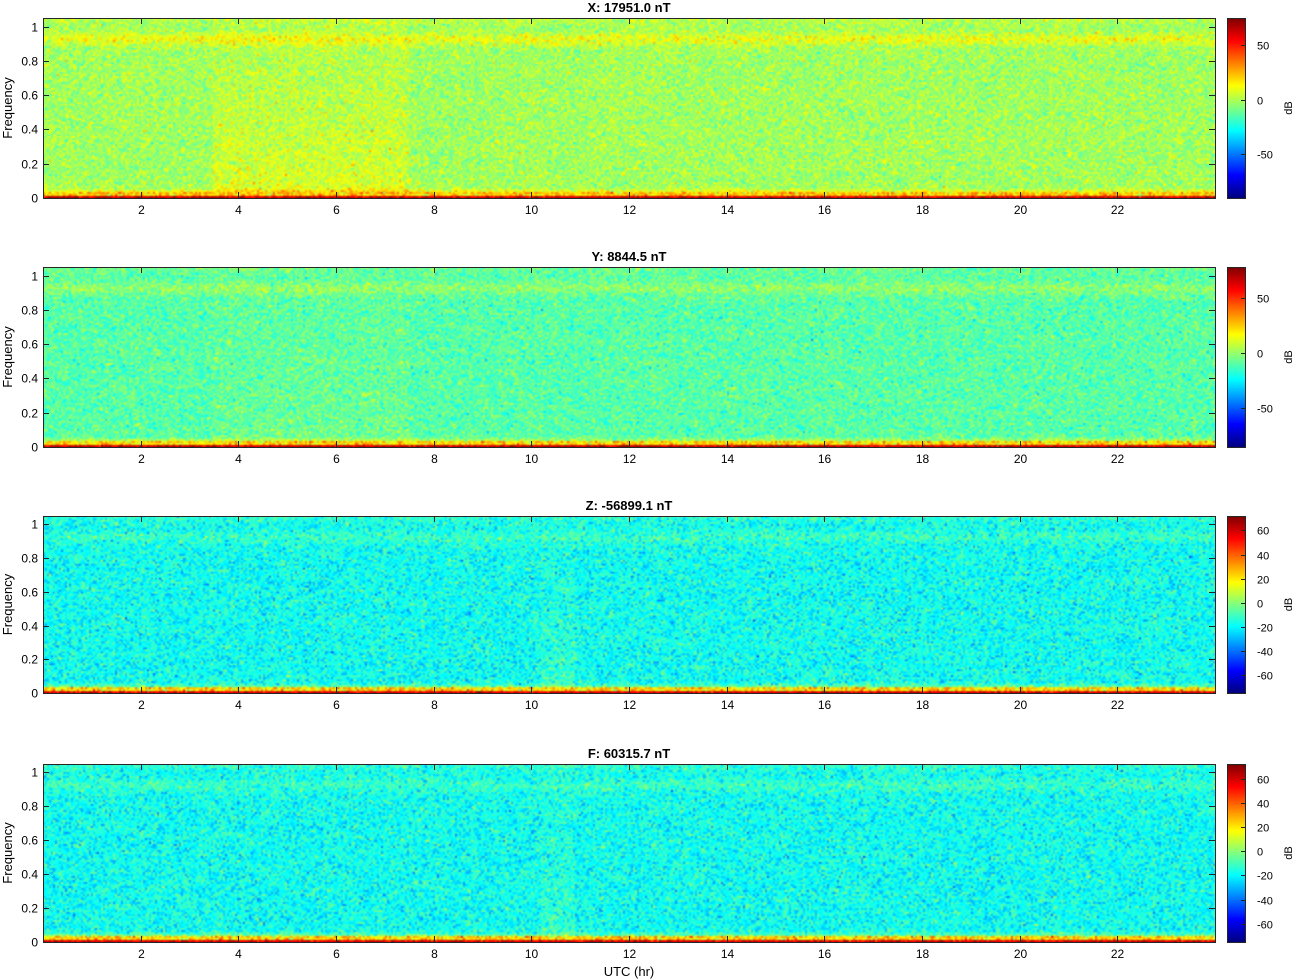 This screenshot has height=980, width=1297. What do you see at coordinates (629, 256) in the screenshot?
I see `panel-title: Y: 8844.5 nT` at bounding box center [629, 256].